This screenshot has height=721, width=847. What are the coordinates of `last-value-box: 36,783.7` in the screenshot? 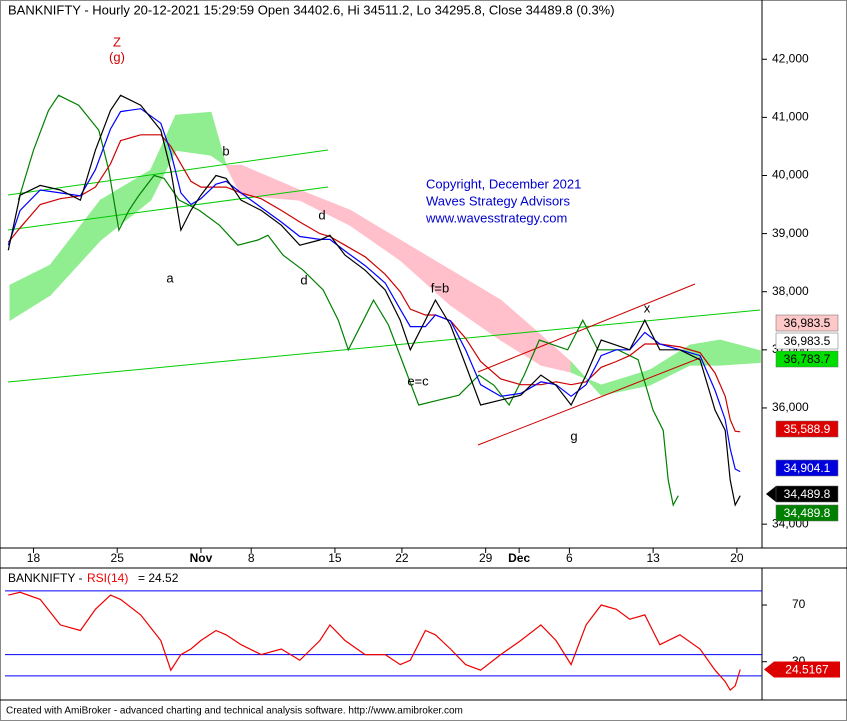 It's located at (807, 359).